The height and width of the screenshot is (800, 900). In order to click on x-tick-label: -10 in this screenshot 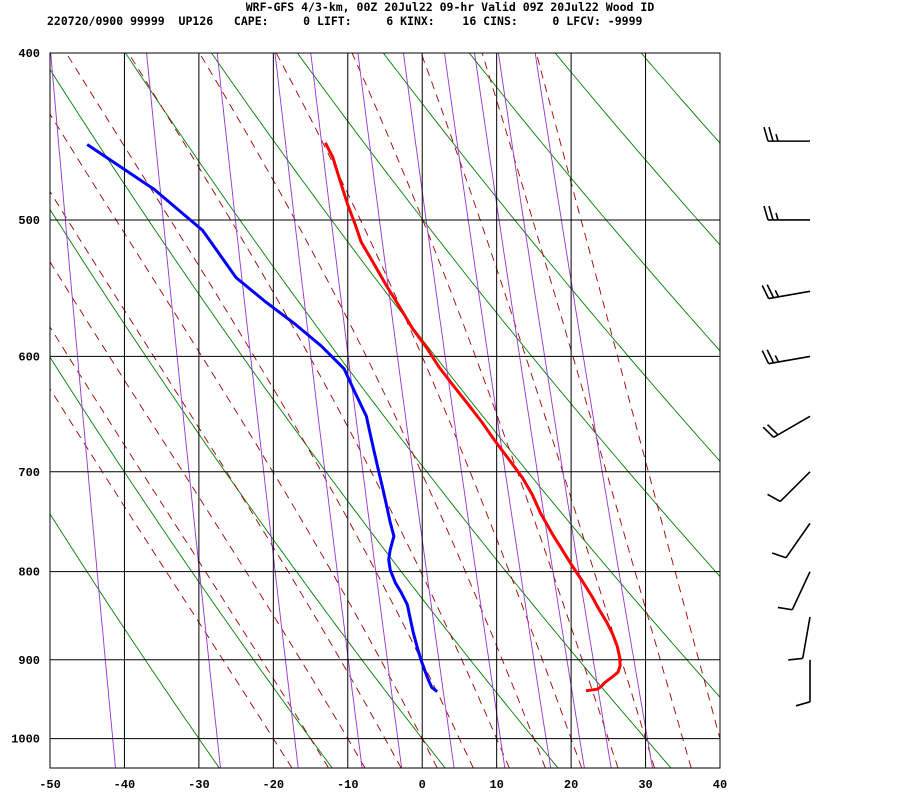, I will do `click(348, 785)`.